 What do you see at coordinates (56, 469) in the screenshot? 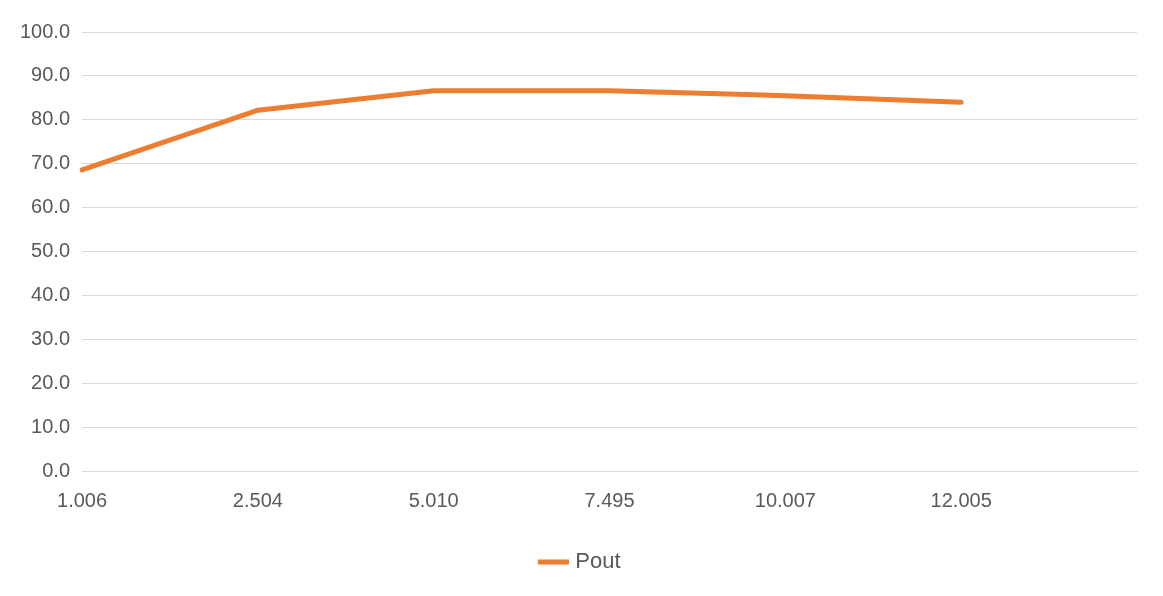
I see `y-tick-label: 0.0` at bounding box center [56, 469].